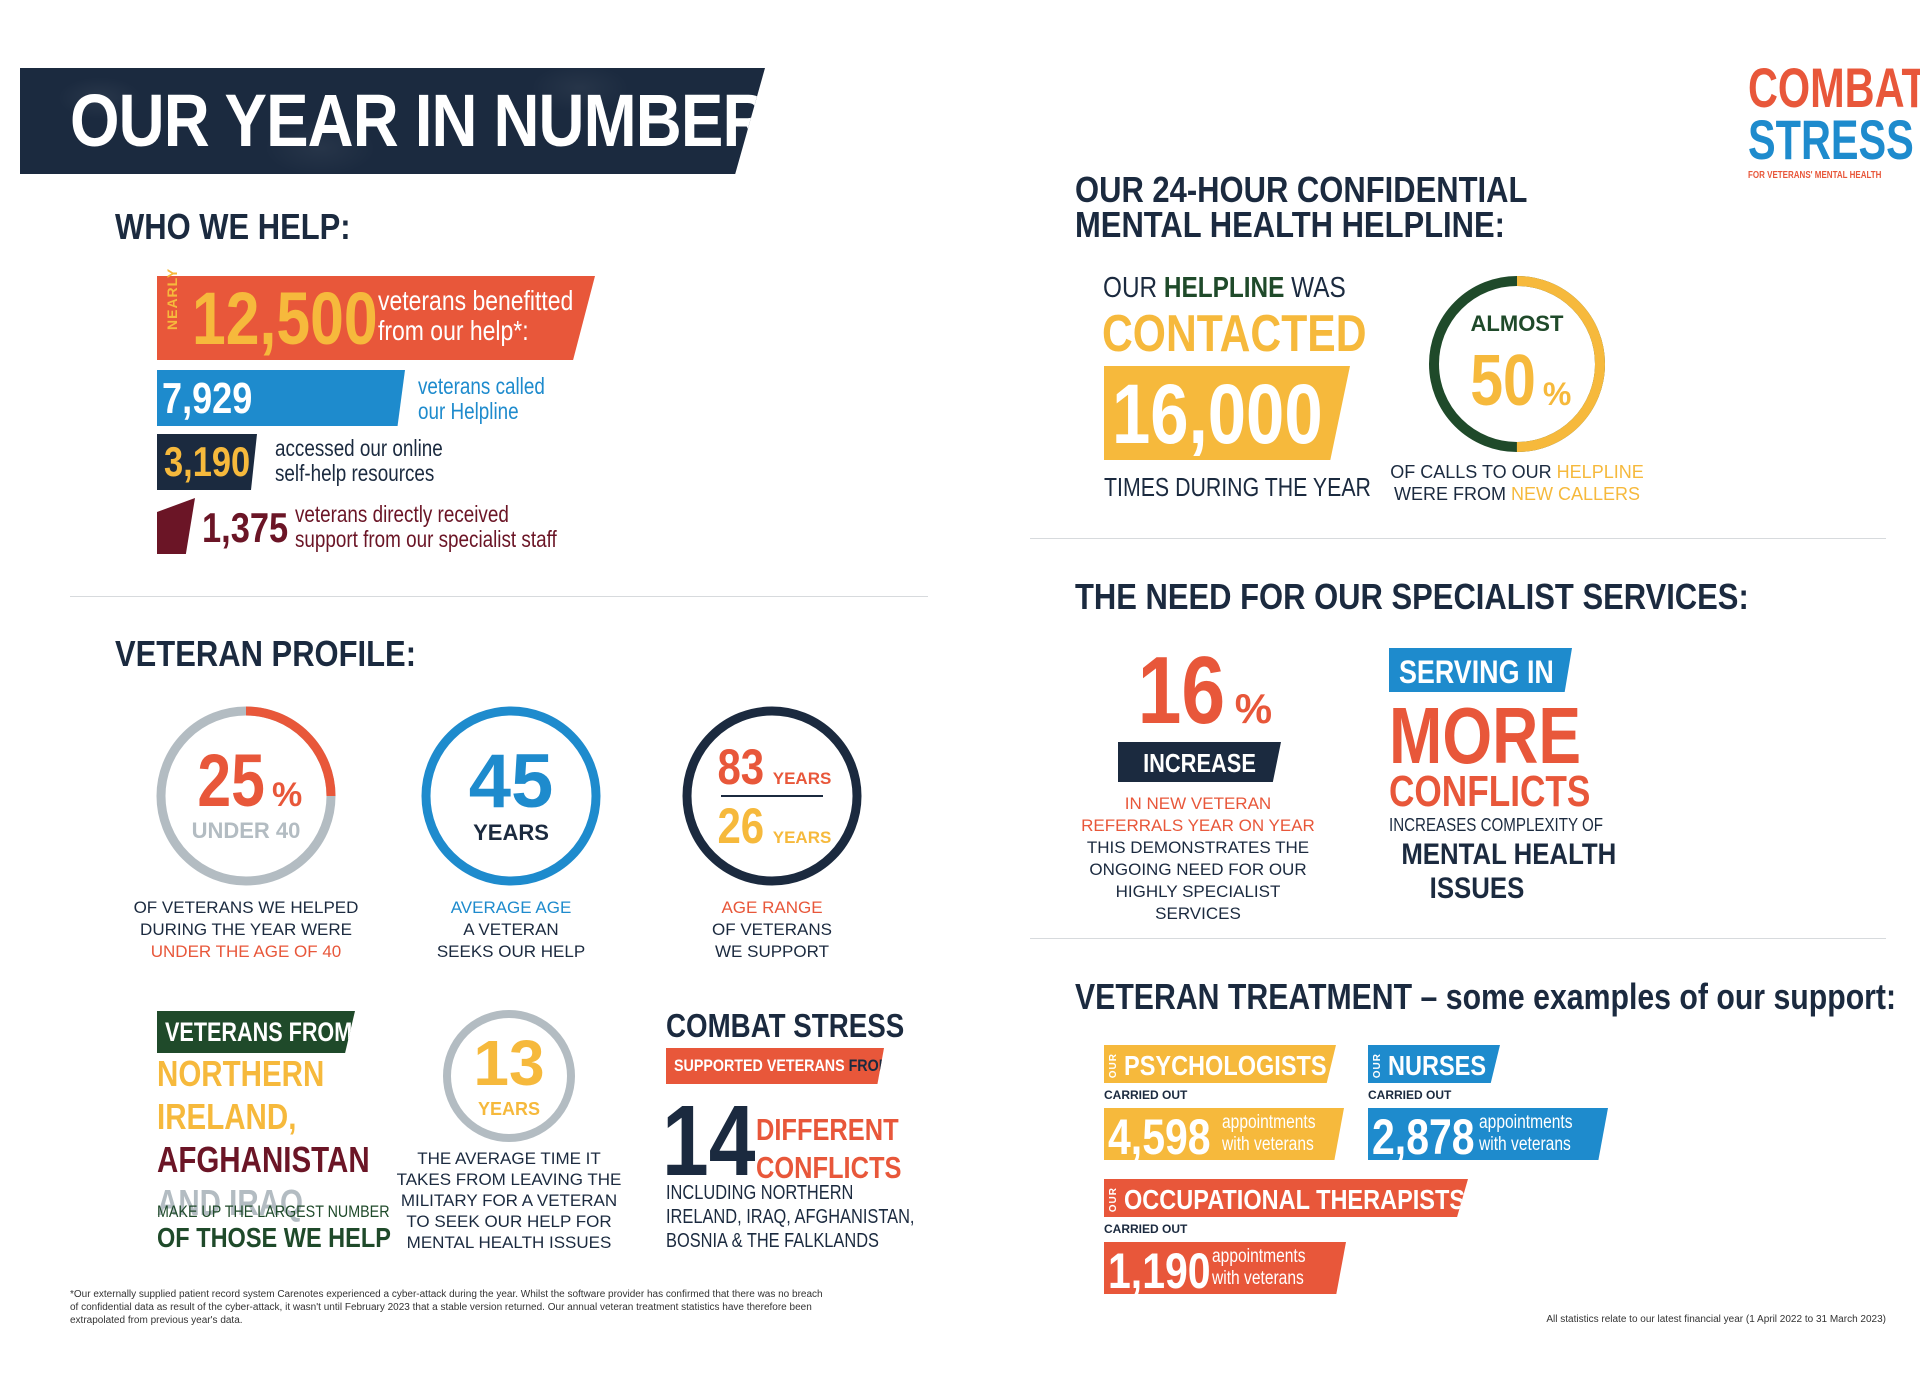  I want to click on direct-number: 1,375, so click(245, 527).